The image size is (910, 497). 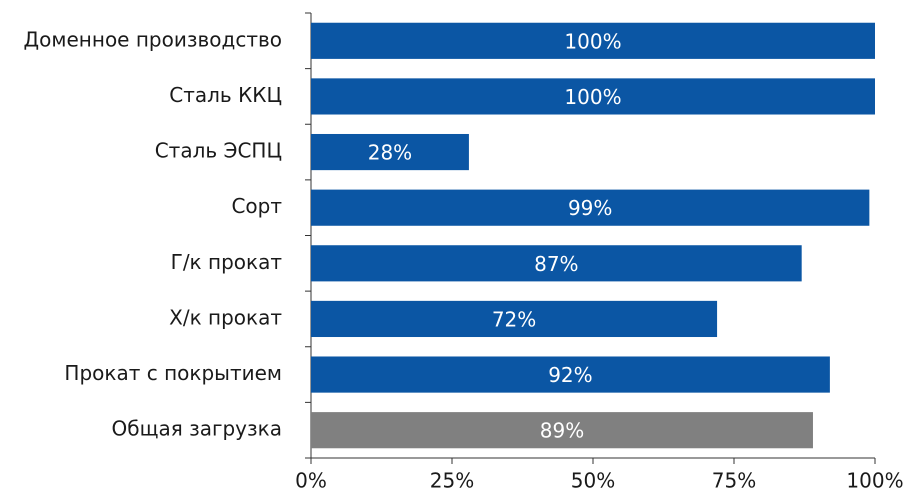 I want to click on y-tick-label: Сталь ЭСПЦ, so click(x=218, y=151).